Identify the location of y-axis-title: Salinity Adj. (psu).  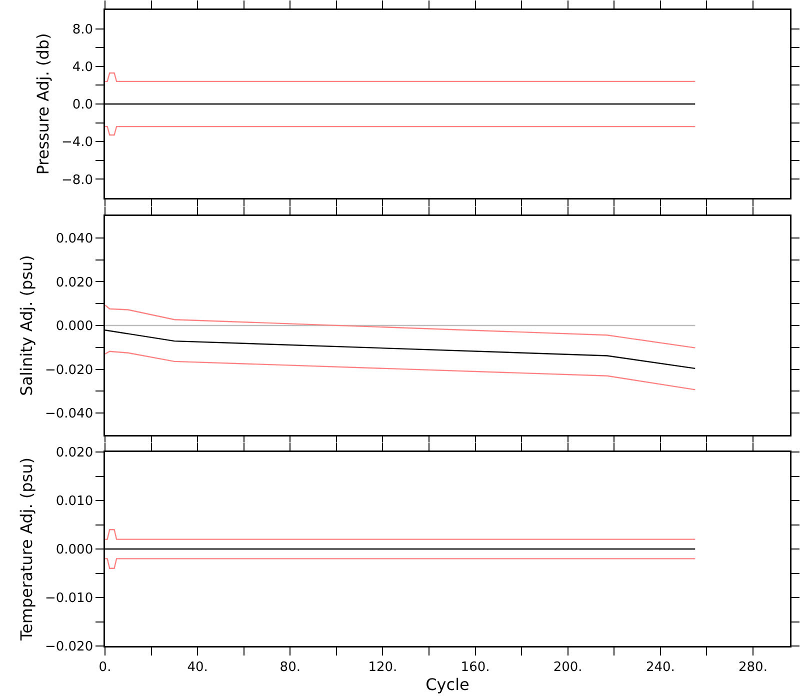
(26, 325).